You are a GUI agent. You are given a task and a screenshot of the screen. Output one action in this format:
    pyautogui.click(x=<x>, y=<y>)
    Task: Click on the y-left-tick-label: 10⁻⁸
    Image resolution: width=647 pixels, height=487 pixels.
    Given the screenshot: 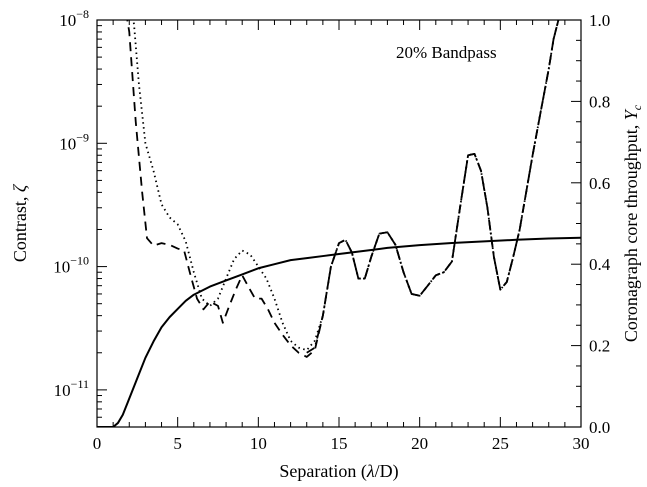 What is the action you would take?
    pyautogui.click(x=74, y=18)
    